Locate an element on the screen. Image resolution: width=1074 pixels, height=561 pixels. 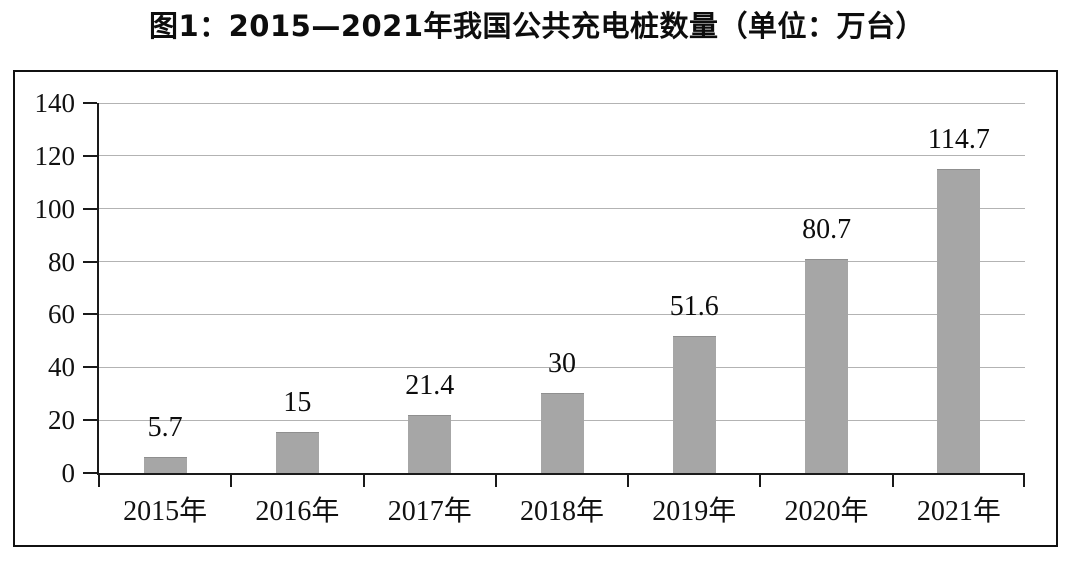
y-tick-label: 60 is located at coordinates (61, 314).